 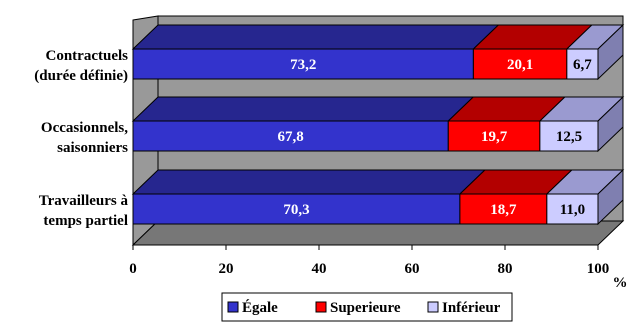 I want to click on legend-label-1: Superieure, so click(x=365, y=308).